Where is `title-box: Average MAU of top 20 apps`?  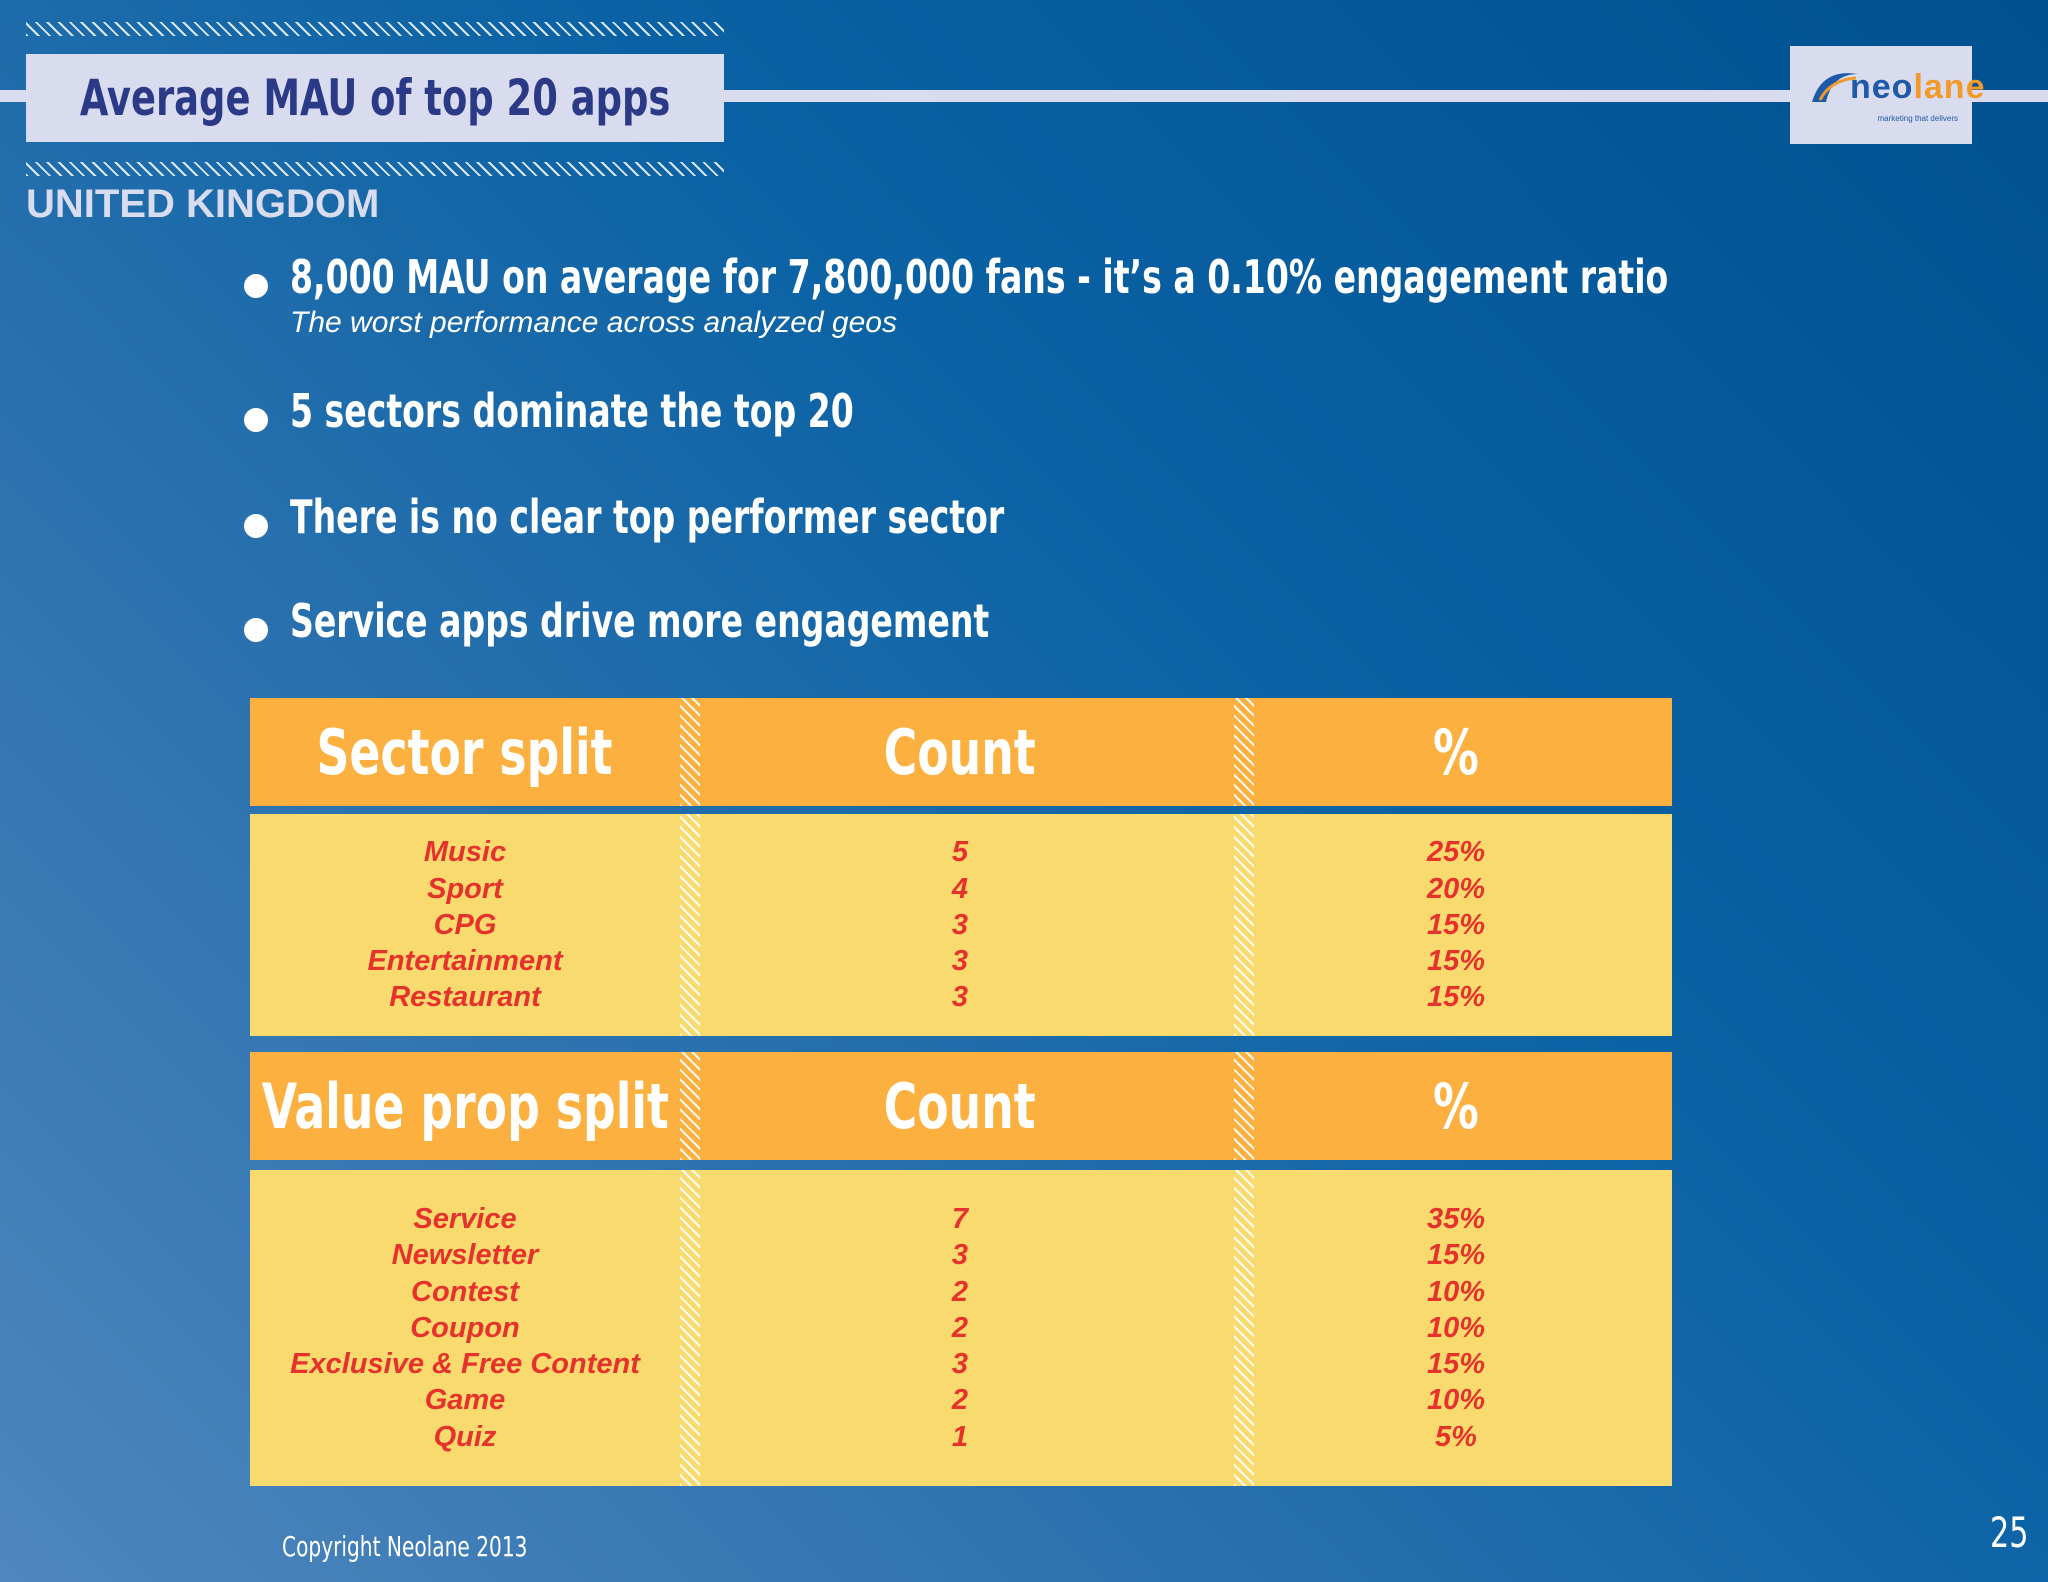
title-box: Average MAU of top 20 apps is located at coordinates (375, 98).